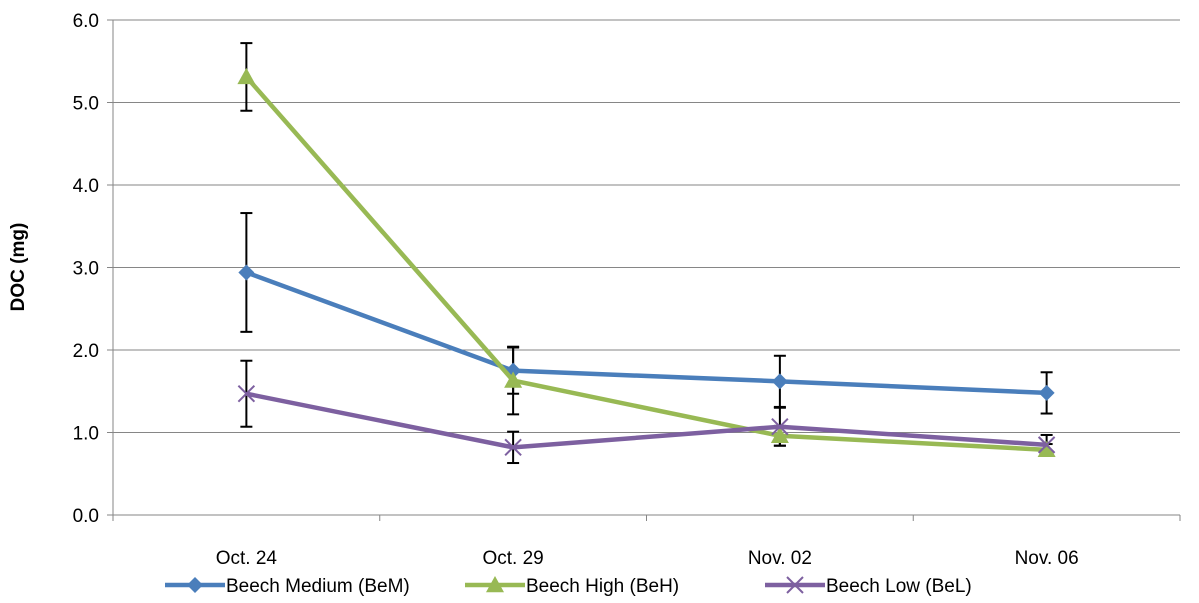 The height and width of the screenshot is (603, 1199). I want to click on legend-label: Beech High (BeH), so click(602, 586).